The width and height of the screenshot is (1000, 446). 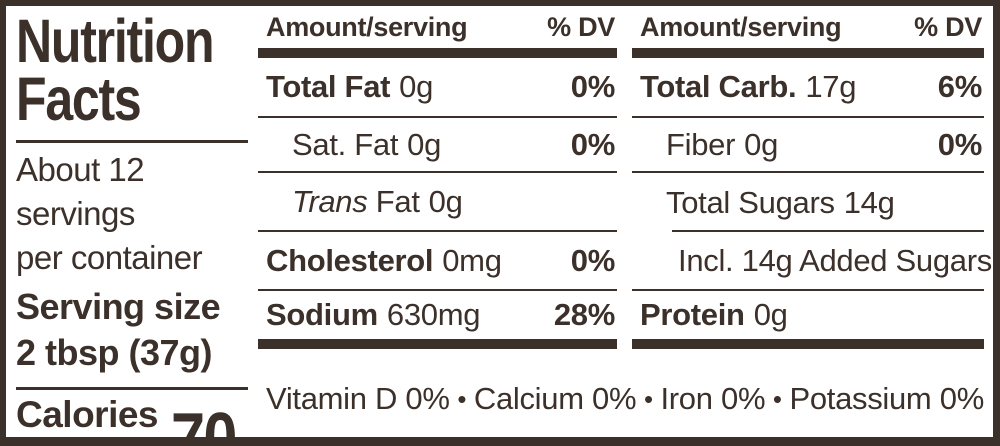 I want to click on nutrient-name: Sodium, so click(x=322, y=314).